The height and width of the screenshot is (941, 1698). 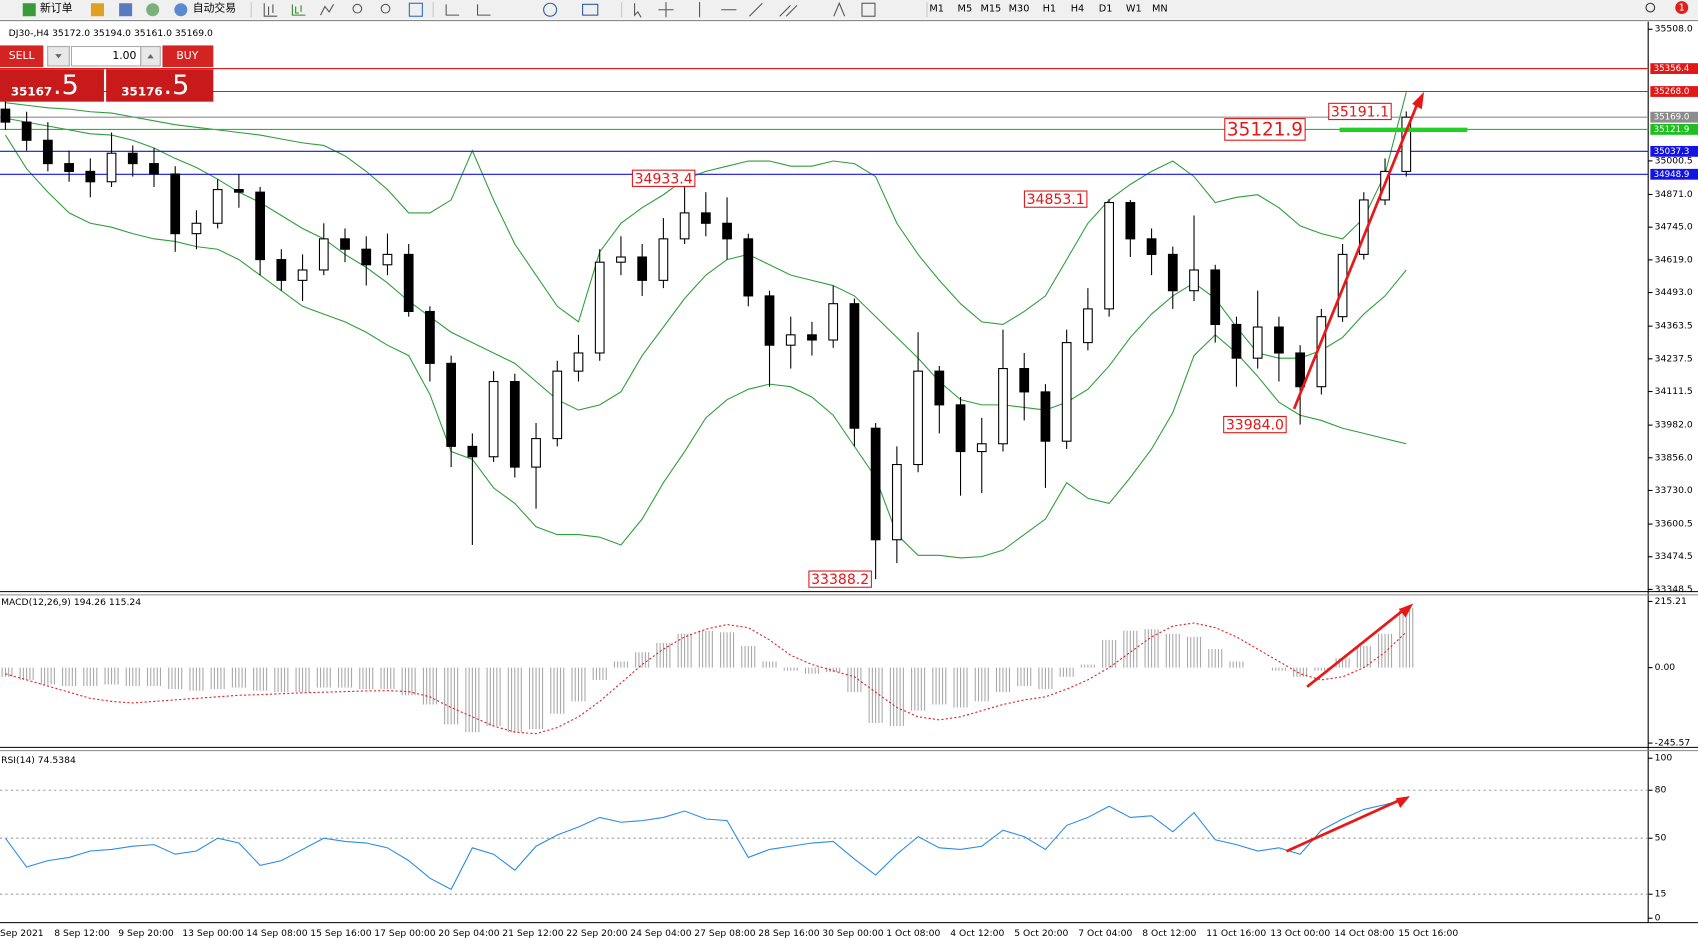 I want to click on tile-icon, so click(x=415, y=9).